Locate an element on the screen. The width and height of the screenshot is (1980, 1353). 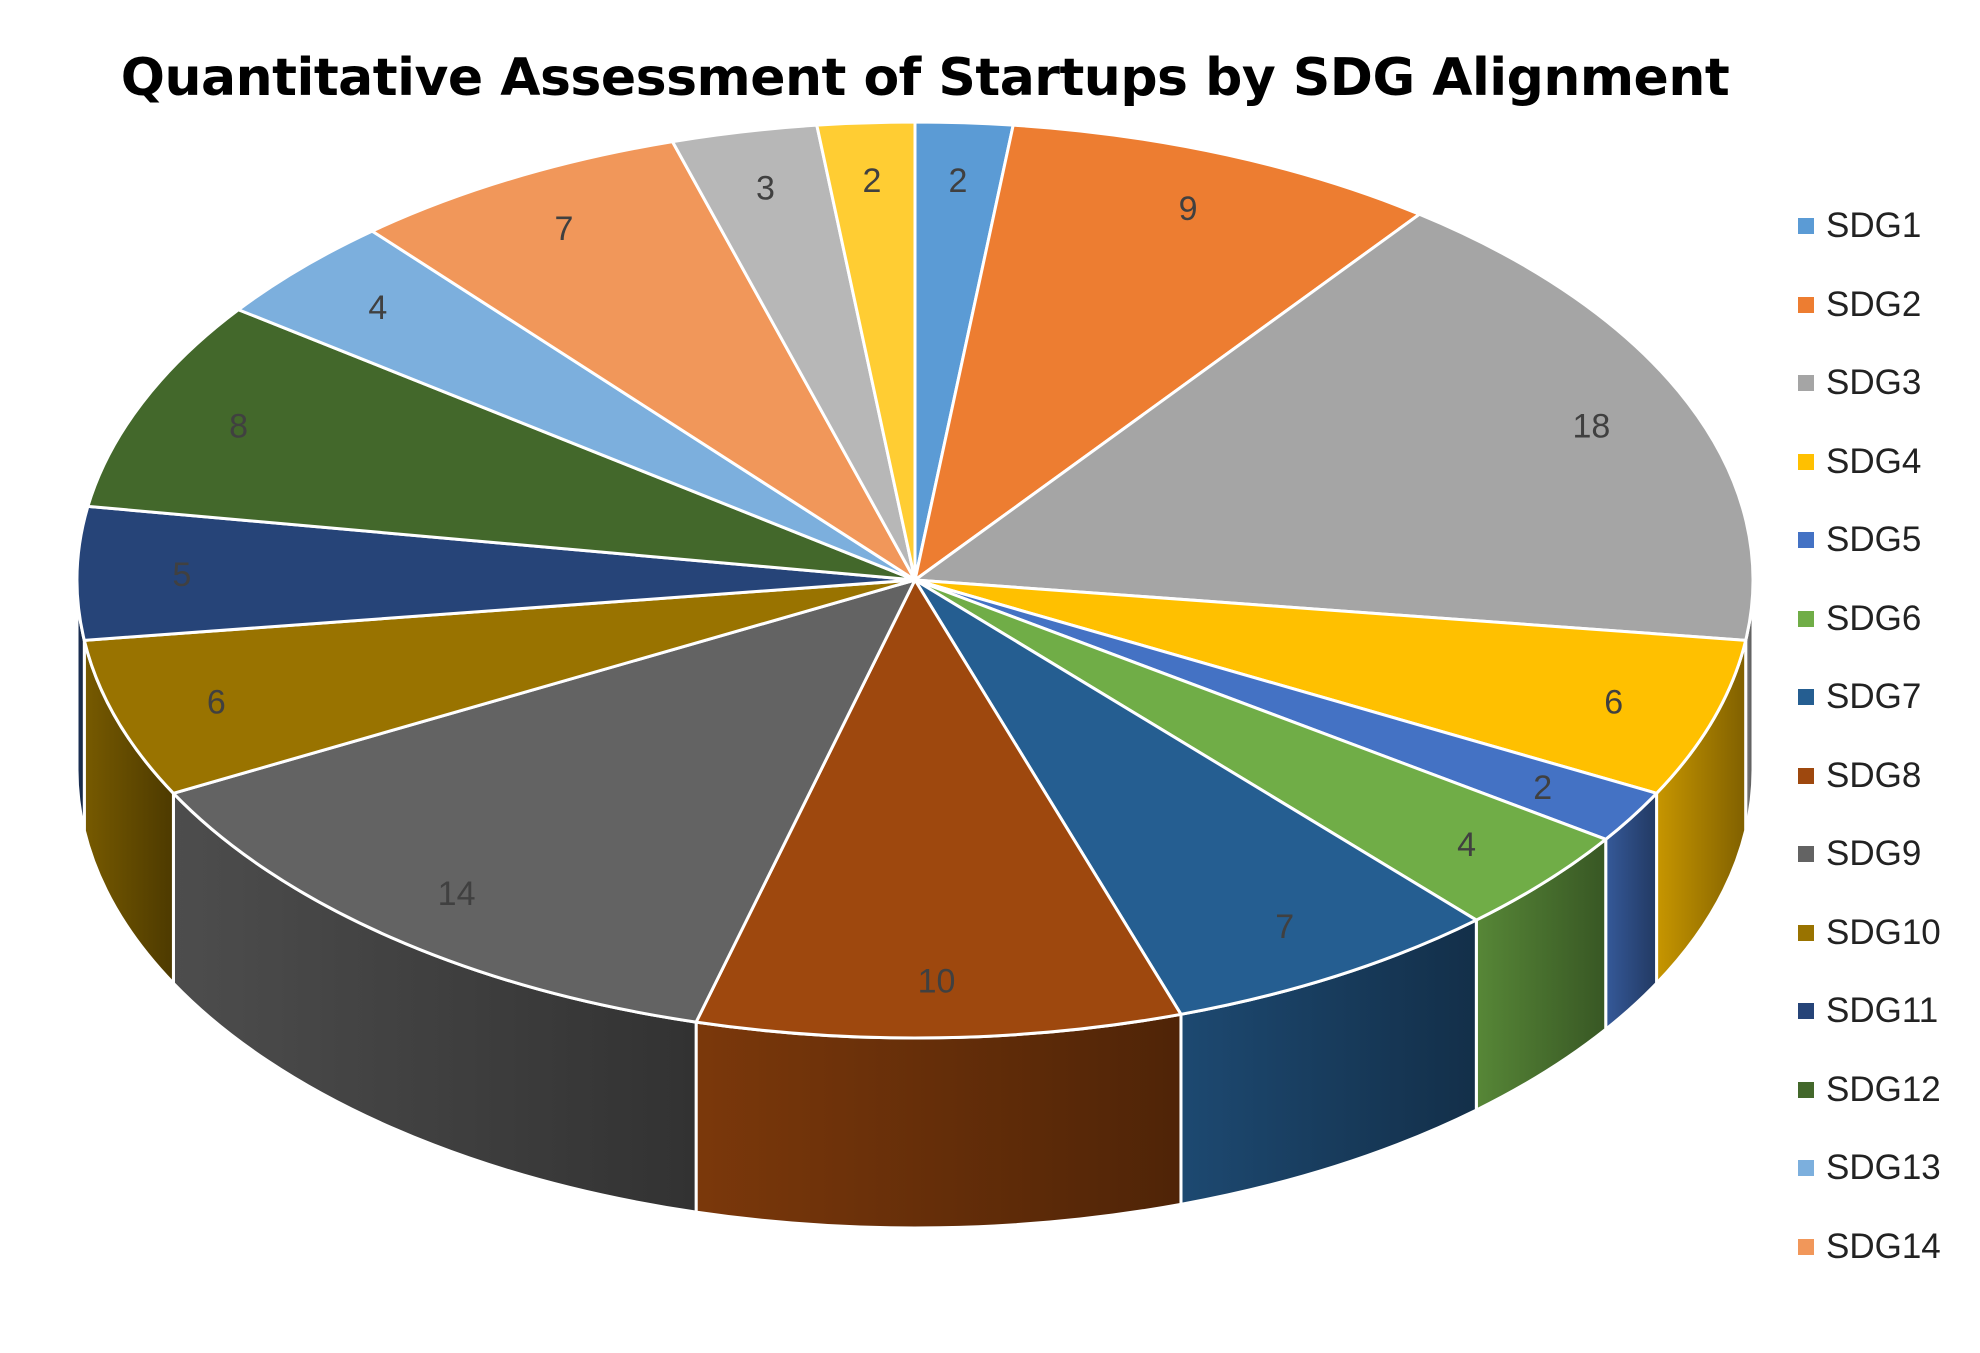
legend-label: SDG2 is located at coordinates (1874, 304).